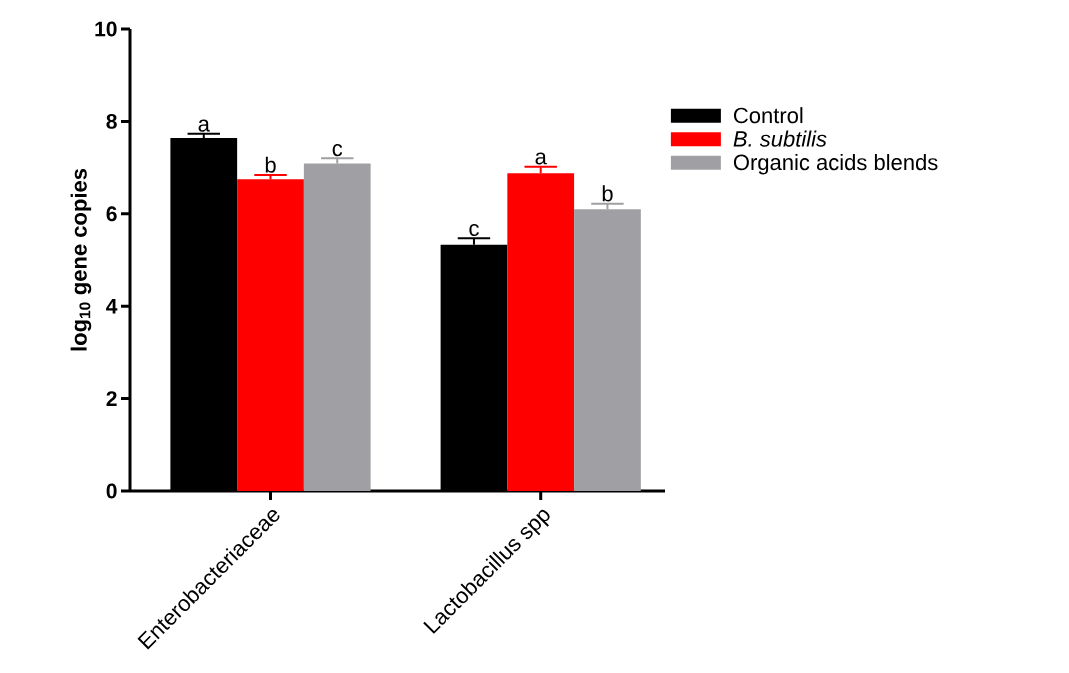 The height and width of the screenshot is (673, 1069). What do you see at coordinates (835, 164) in the screenshot?
I see `legend-label: Organic acids blends` at bounding box center [835, 164].